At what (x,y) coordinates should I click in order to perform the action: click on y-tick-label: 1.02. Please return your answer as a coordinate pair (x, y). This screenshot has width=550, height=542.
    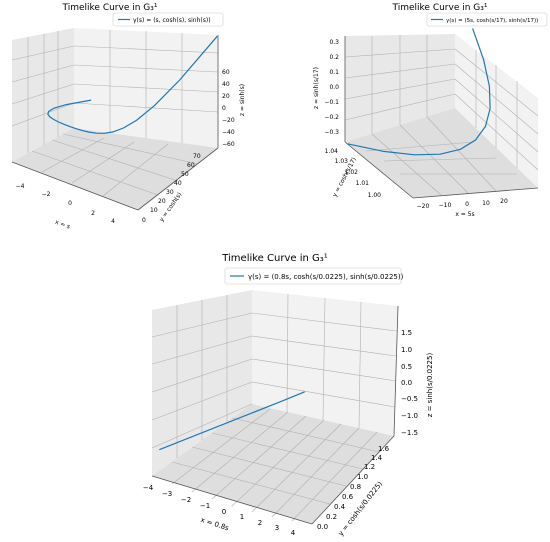
    Looking at the image, I should click on (352, 172).